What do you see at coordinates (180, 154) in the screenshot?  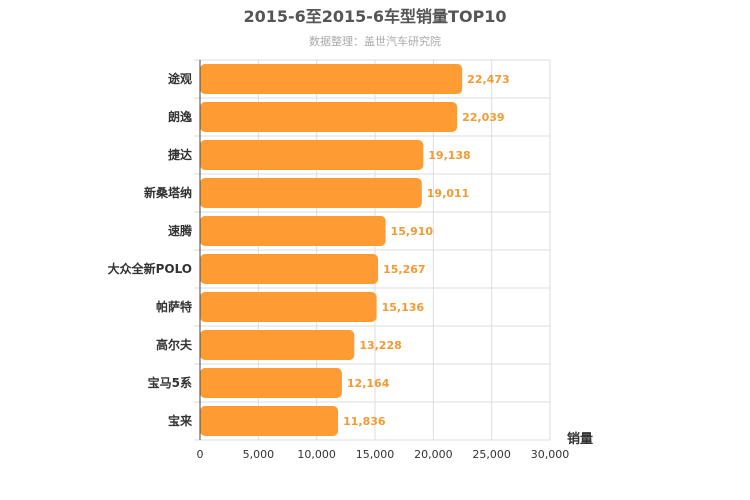 I see `category-label: 捷达` at bounding box center [180, 154].